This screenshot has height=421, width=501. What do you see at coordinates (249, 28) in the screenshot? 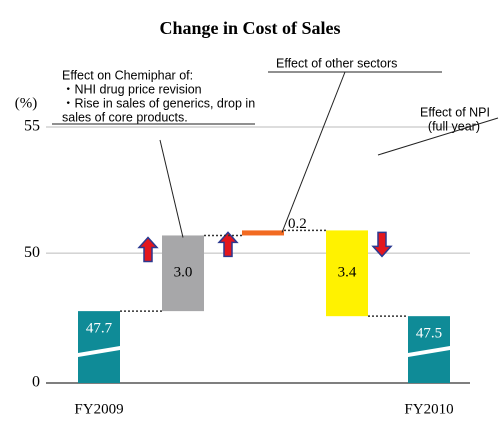
I see `chart-title: Change in Cost of Sales` at bounding box center [249, 28].